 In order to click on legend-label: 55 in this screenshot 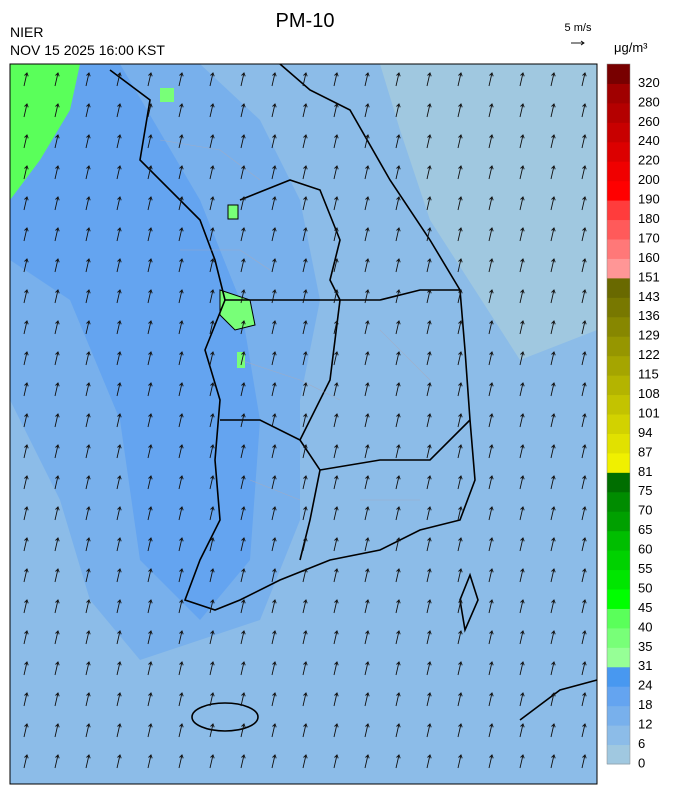, I will do `click(645, 568)`.